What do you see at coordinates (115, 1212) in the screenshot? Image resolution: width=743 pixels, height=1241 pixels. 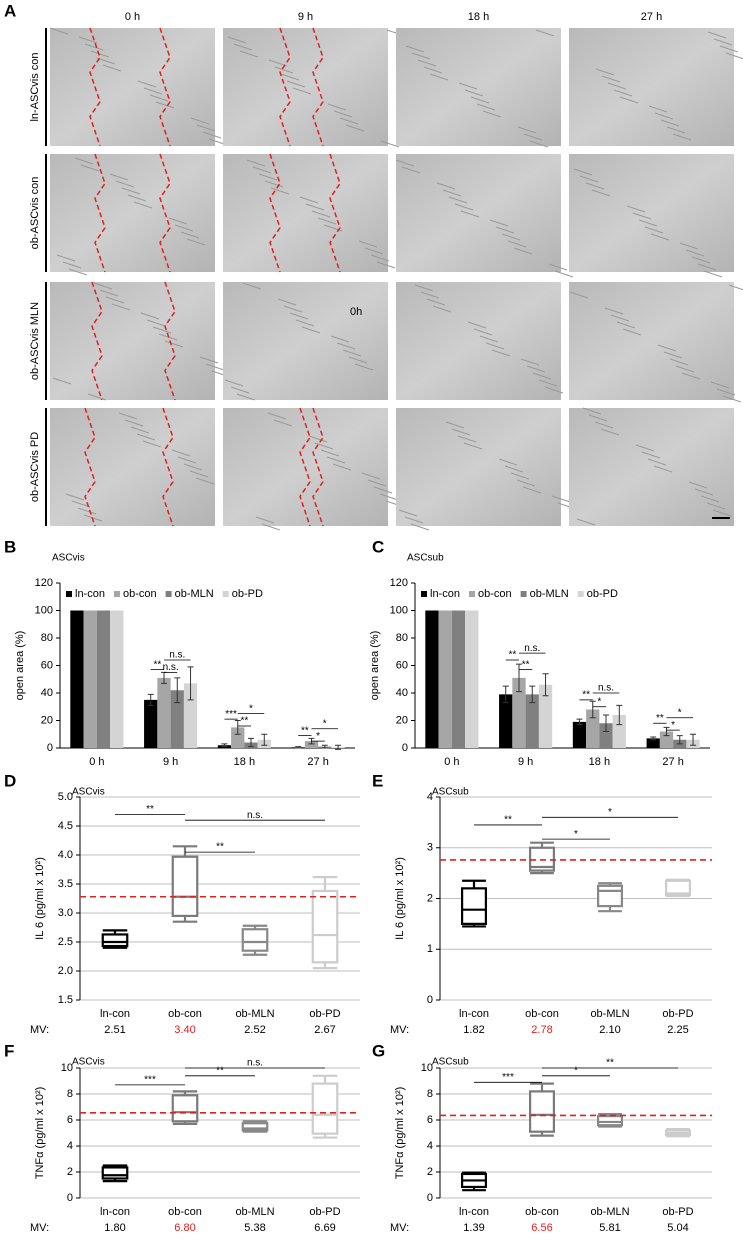 I see `x-tick-label: ln-con` at bounding box center [115, 1212].